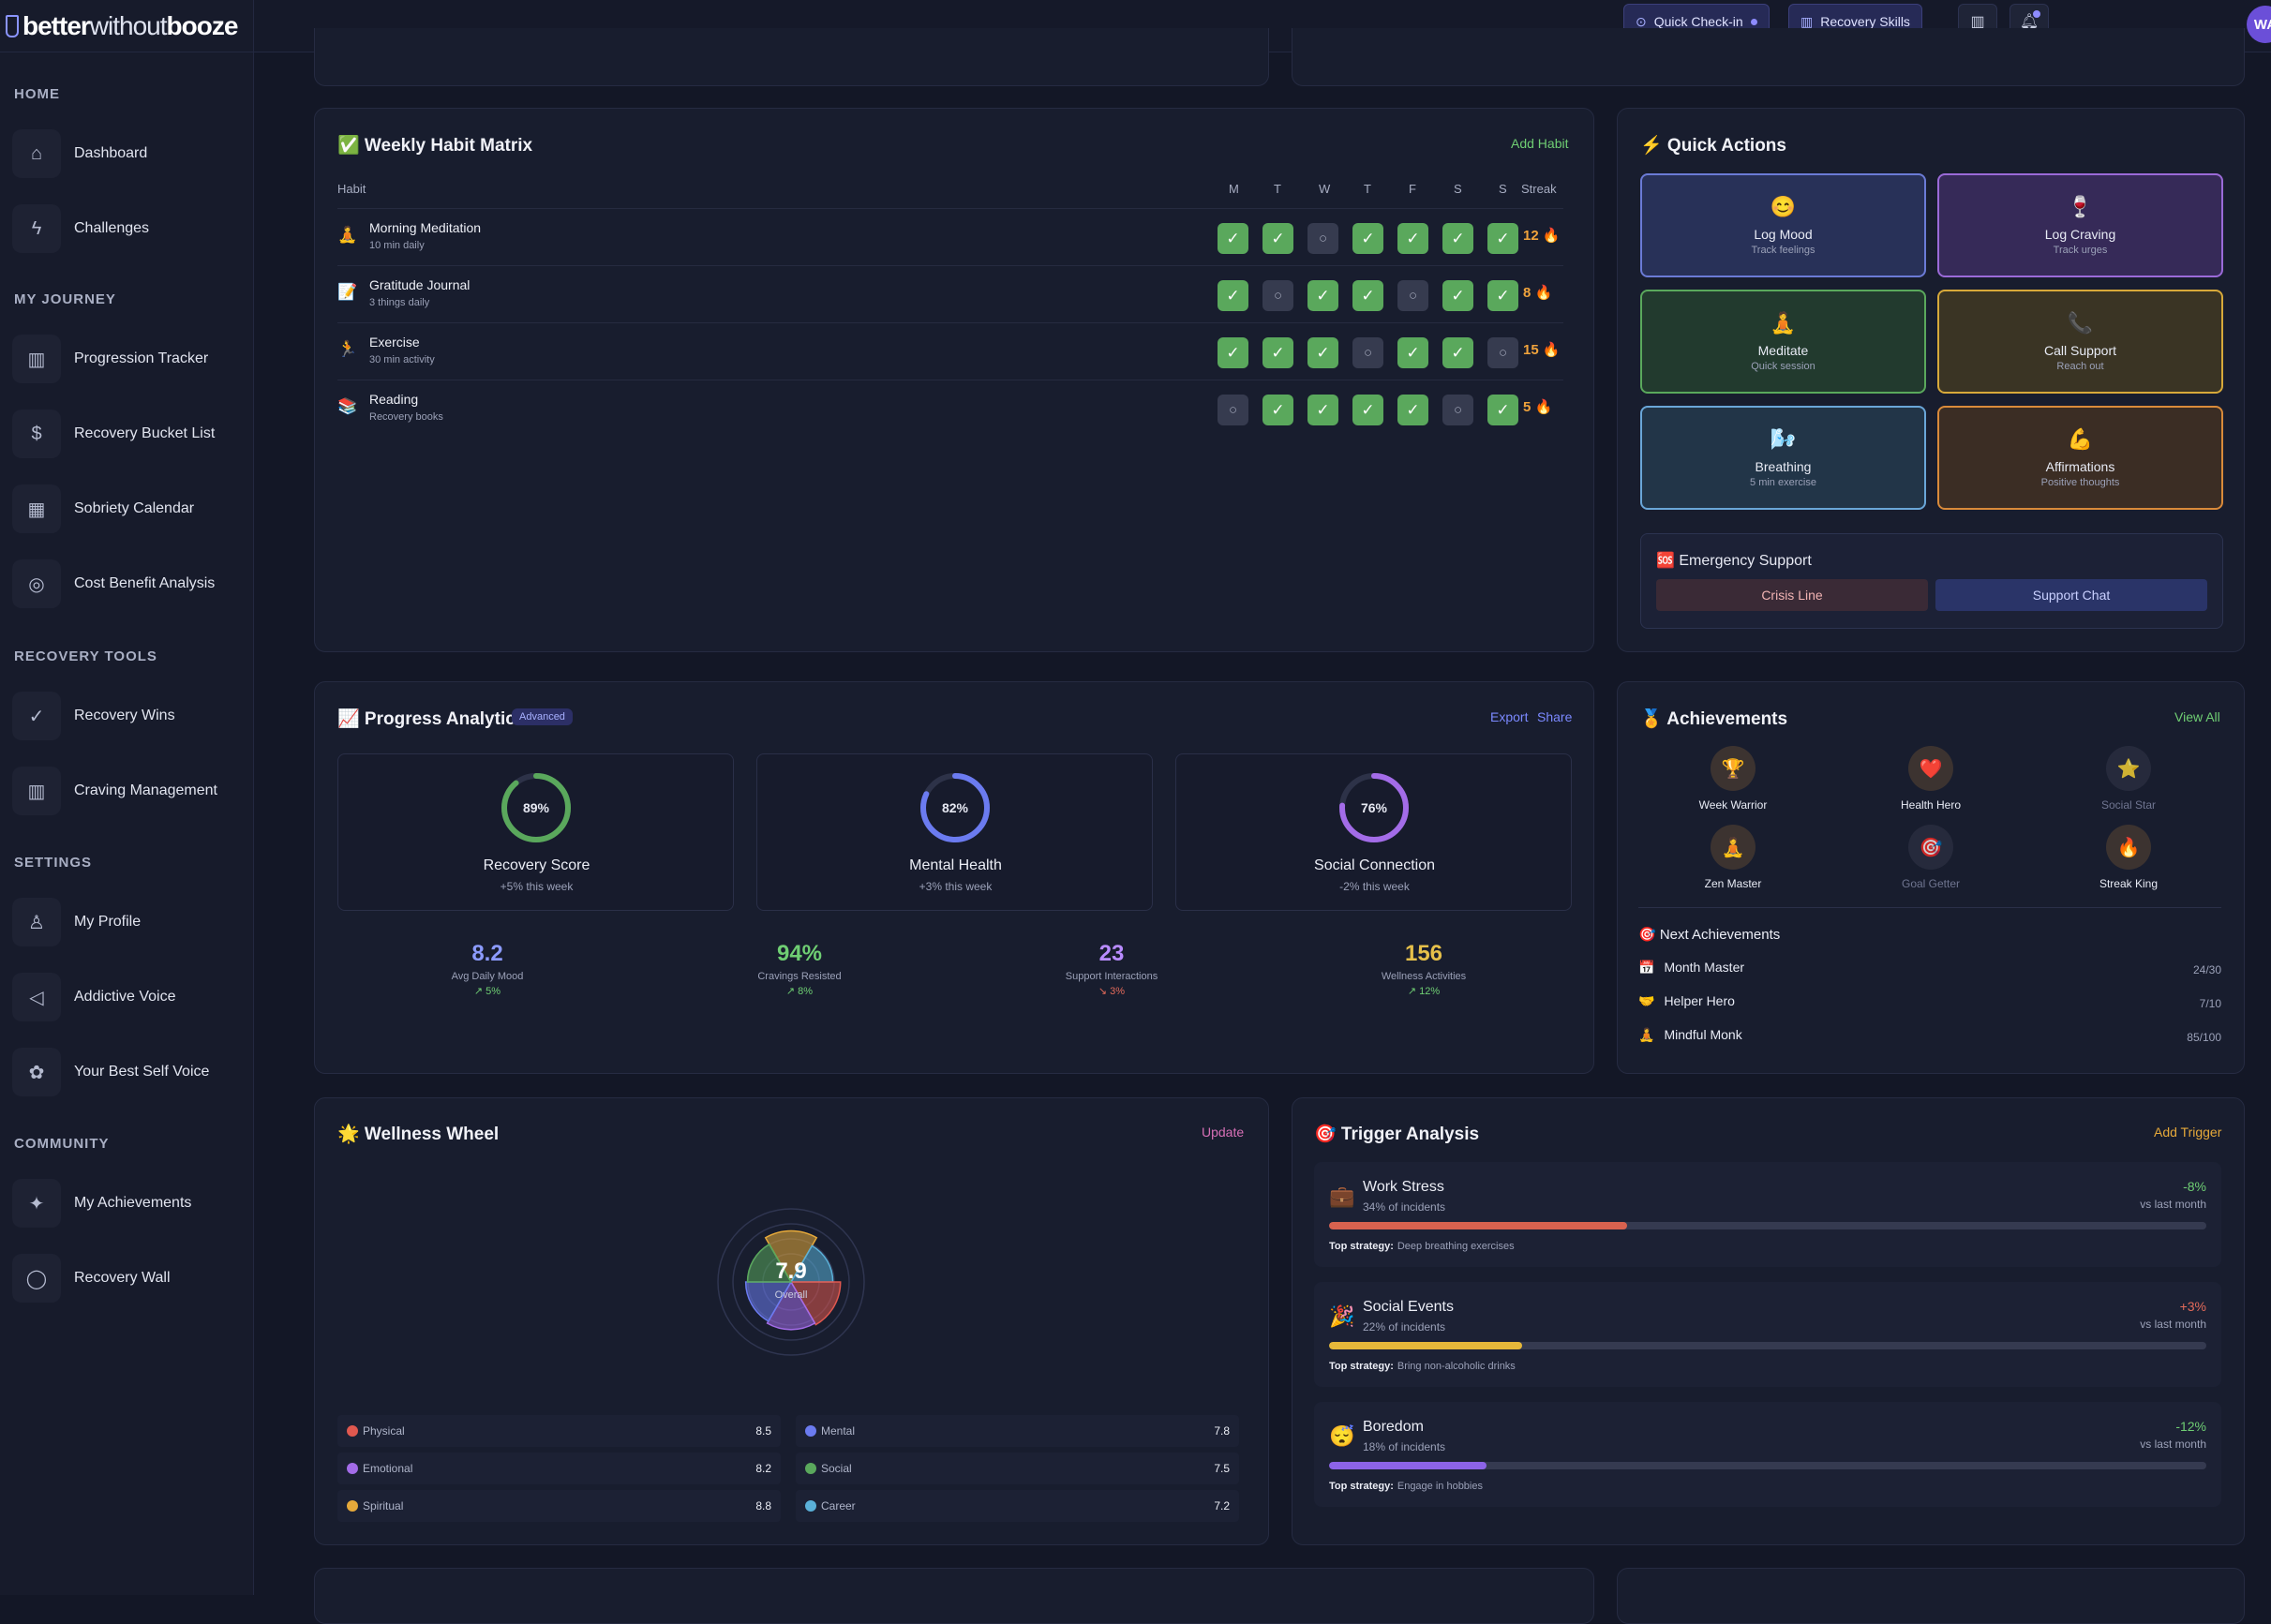 This screenshot has height=1624, width=2271. I want to click on quick-action-meditate: 🧘 Meditate Quick session, so click(1783, 342).